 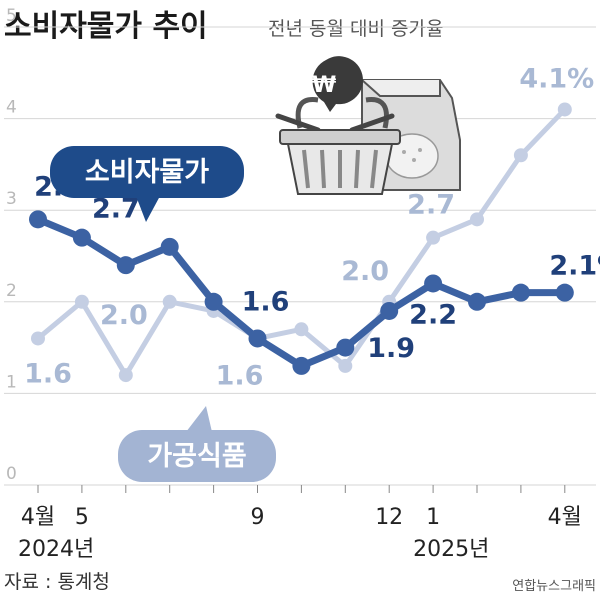 I want to click on y-tick-label: 4, so click(x=11, y=108).